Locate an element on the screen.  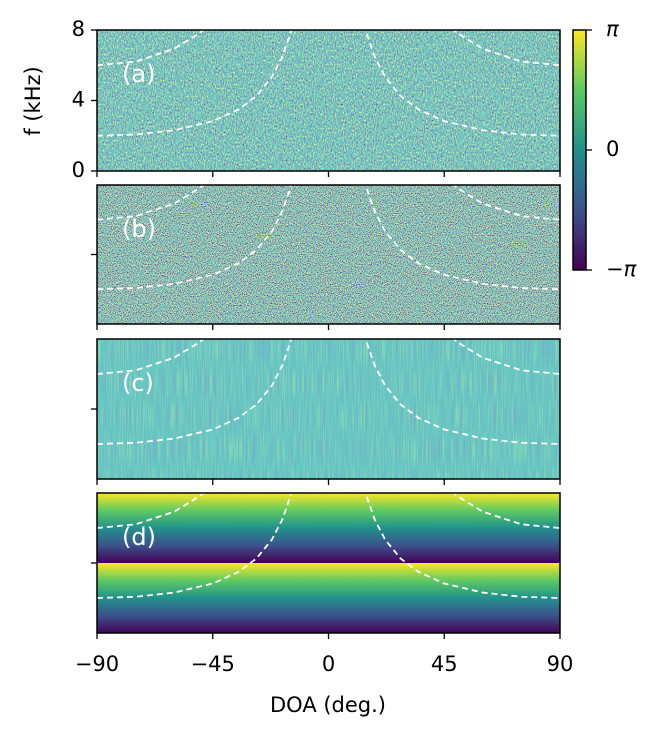
y-tick-label: 8 is located at coordinates (78, 29).